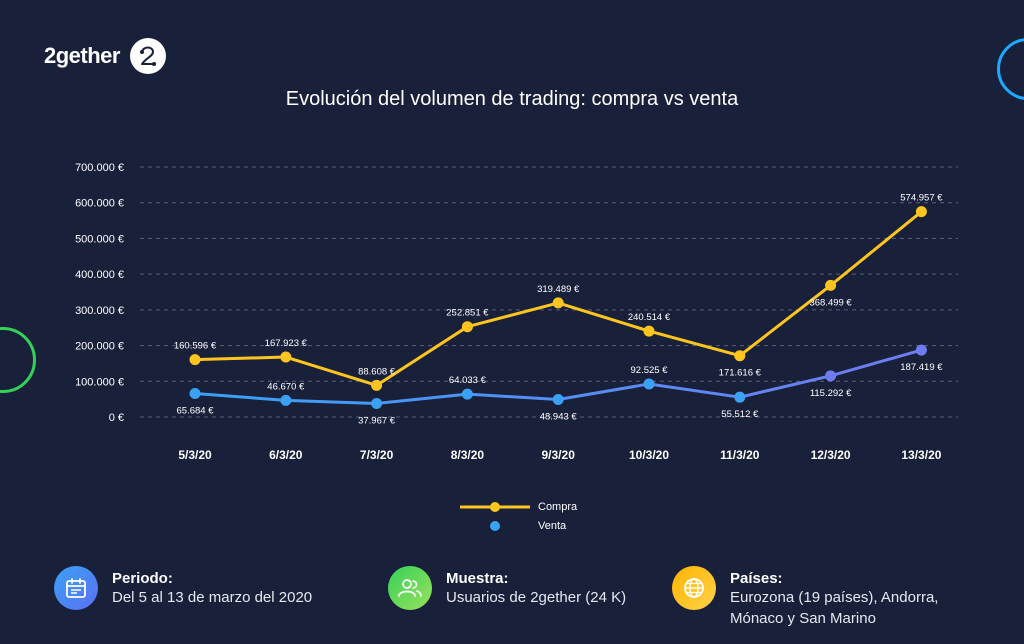  Describe the element at coordinates (147, 56) in the screenshot. I see `2gether-logo-icon` at that location.